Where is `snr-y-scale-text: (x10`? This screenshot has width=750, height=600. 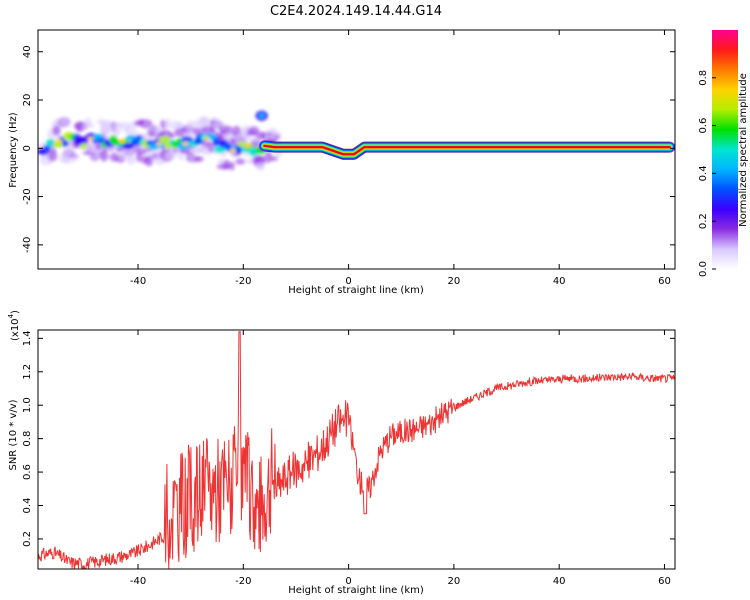 snr-y-scale-text: (x10 is located at coordinates (15, 329).